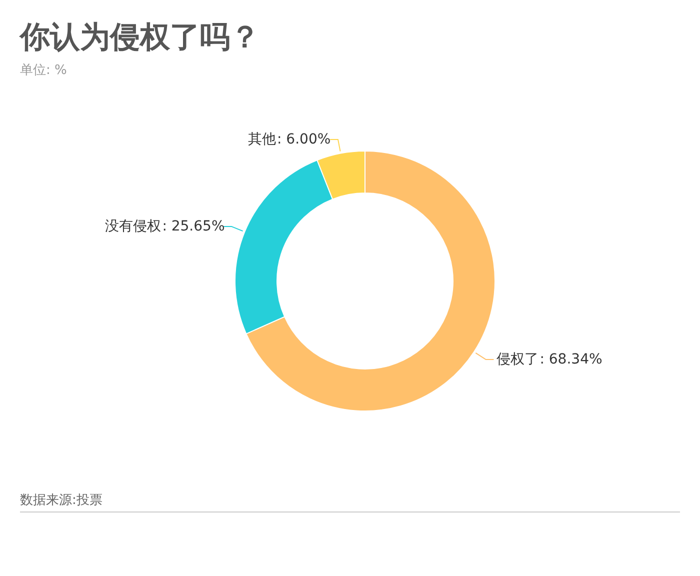 The height and width of the screenshot is (576, 700). I want to click on data-label: : 6.00%, so click(304, 140).